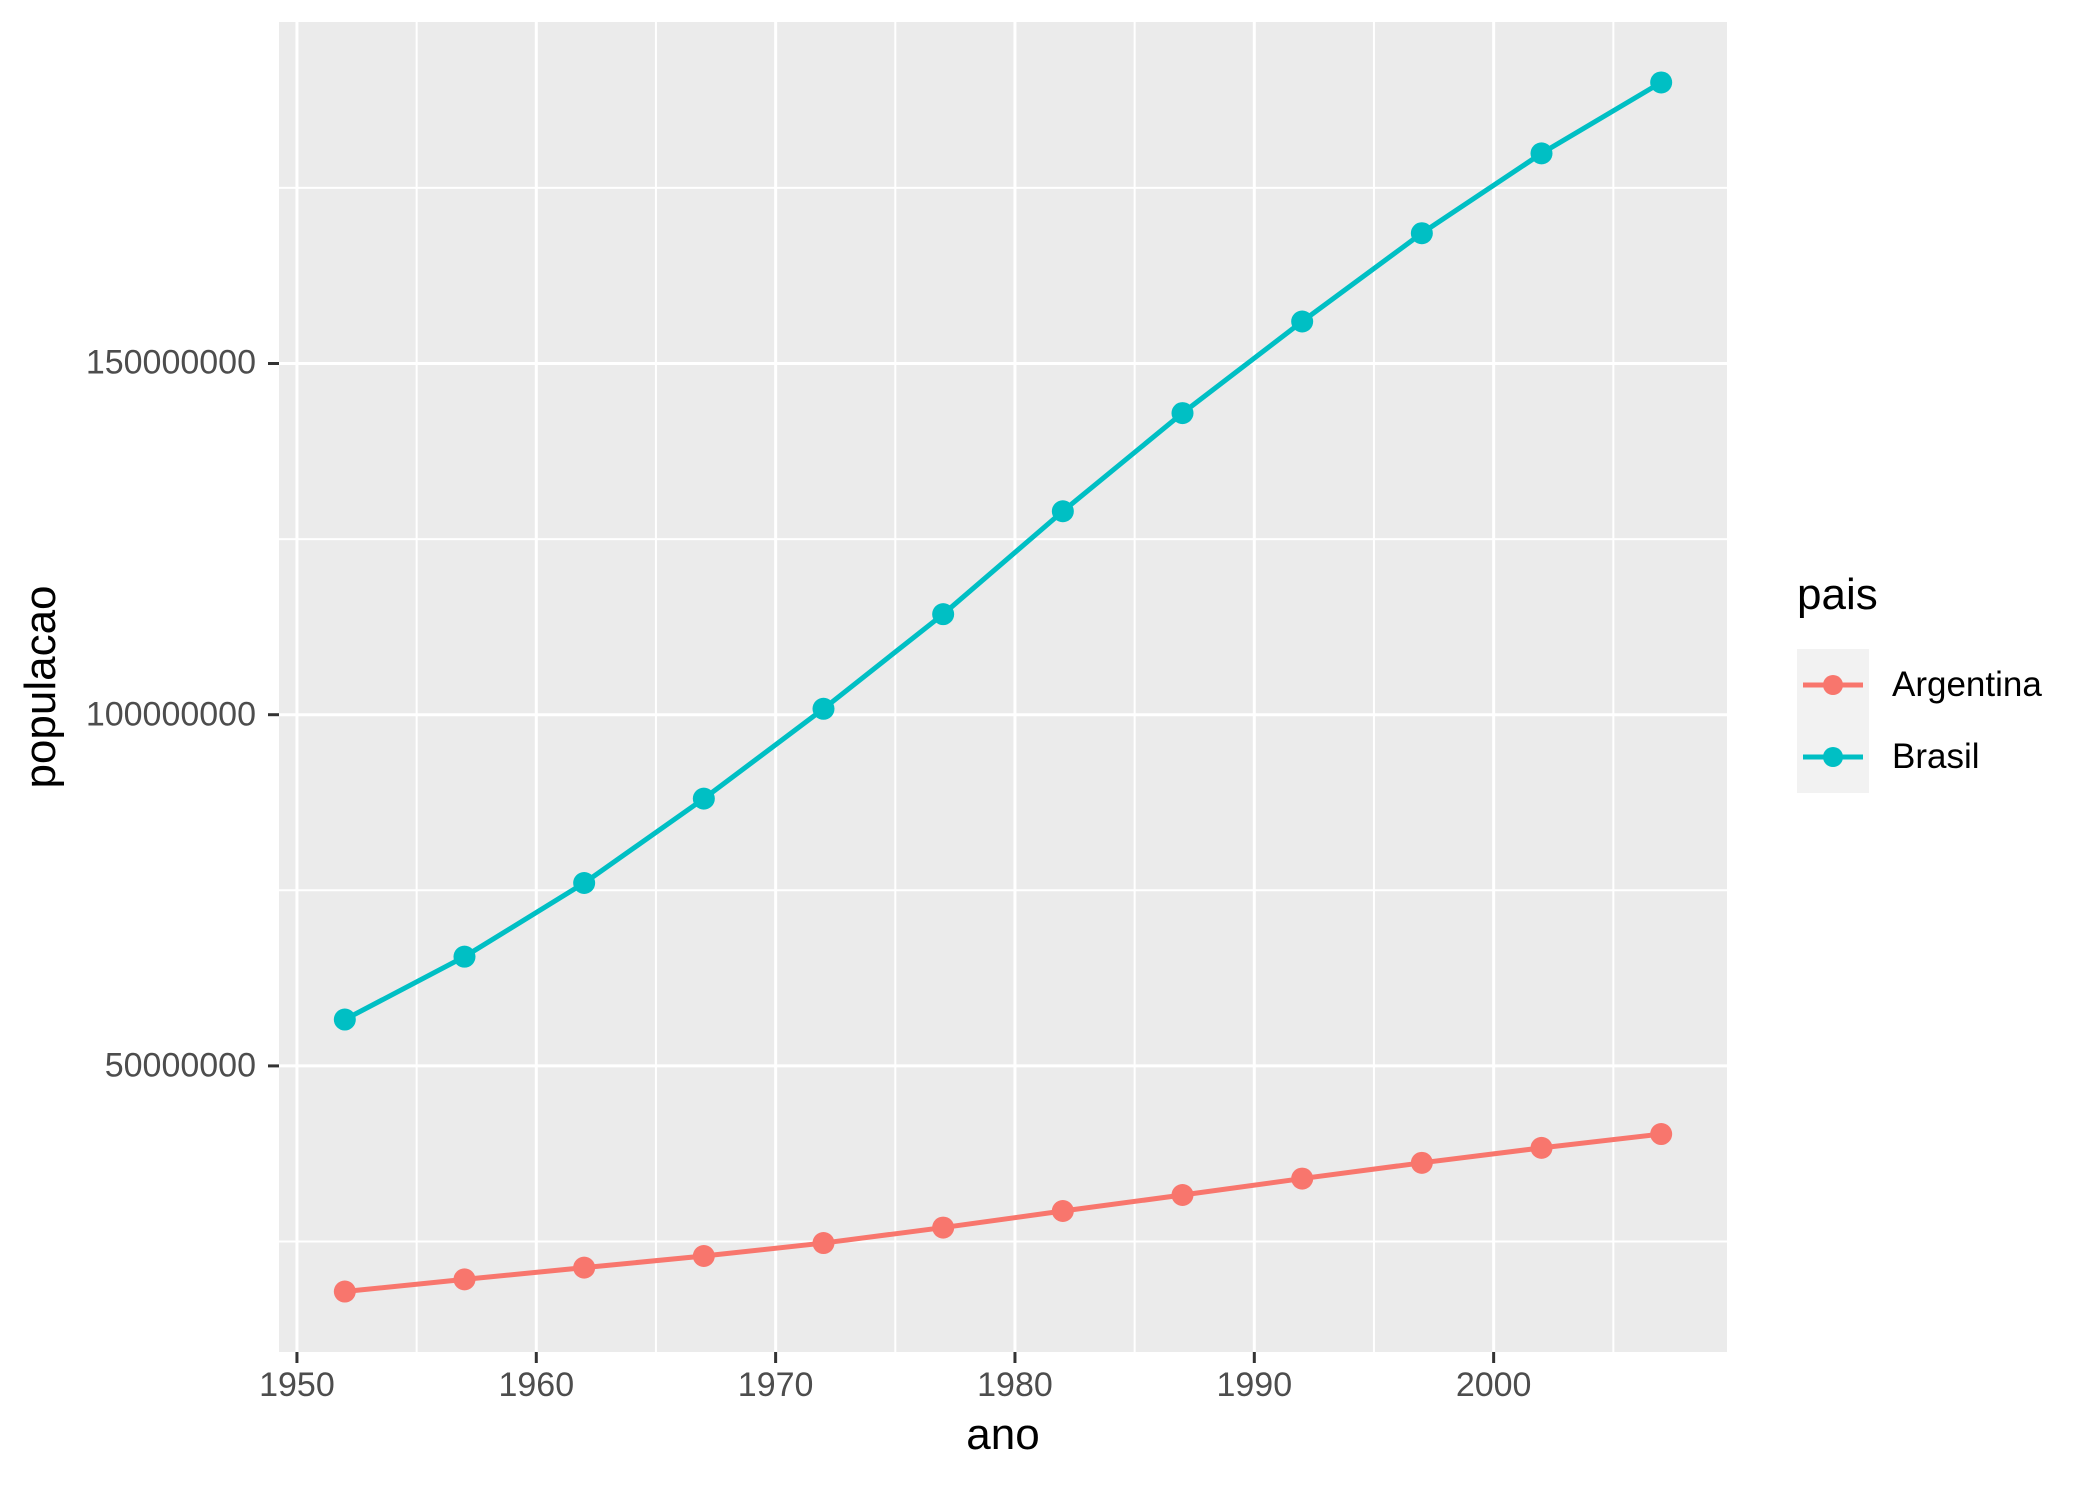  What do you see at coordinates (536, 1385) in the screenshot?
I see `x-tick-label: 1960` at bounding box center [536, 1385].